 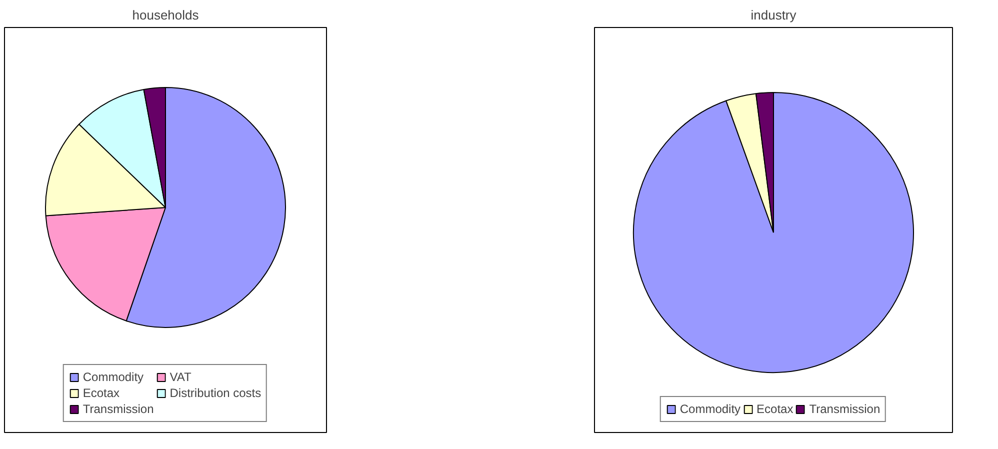 I want to click on legend-label: VAT, so click(x=181, y=377).